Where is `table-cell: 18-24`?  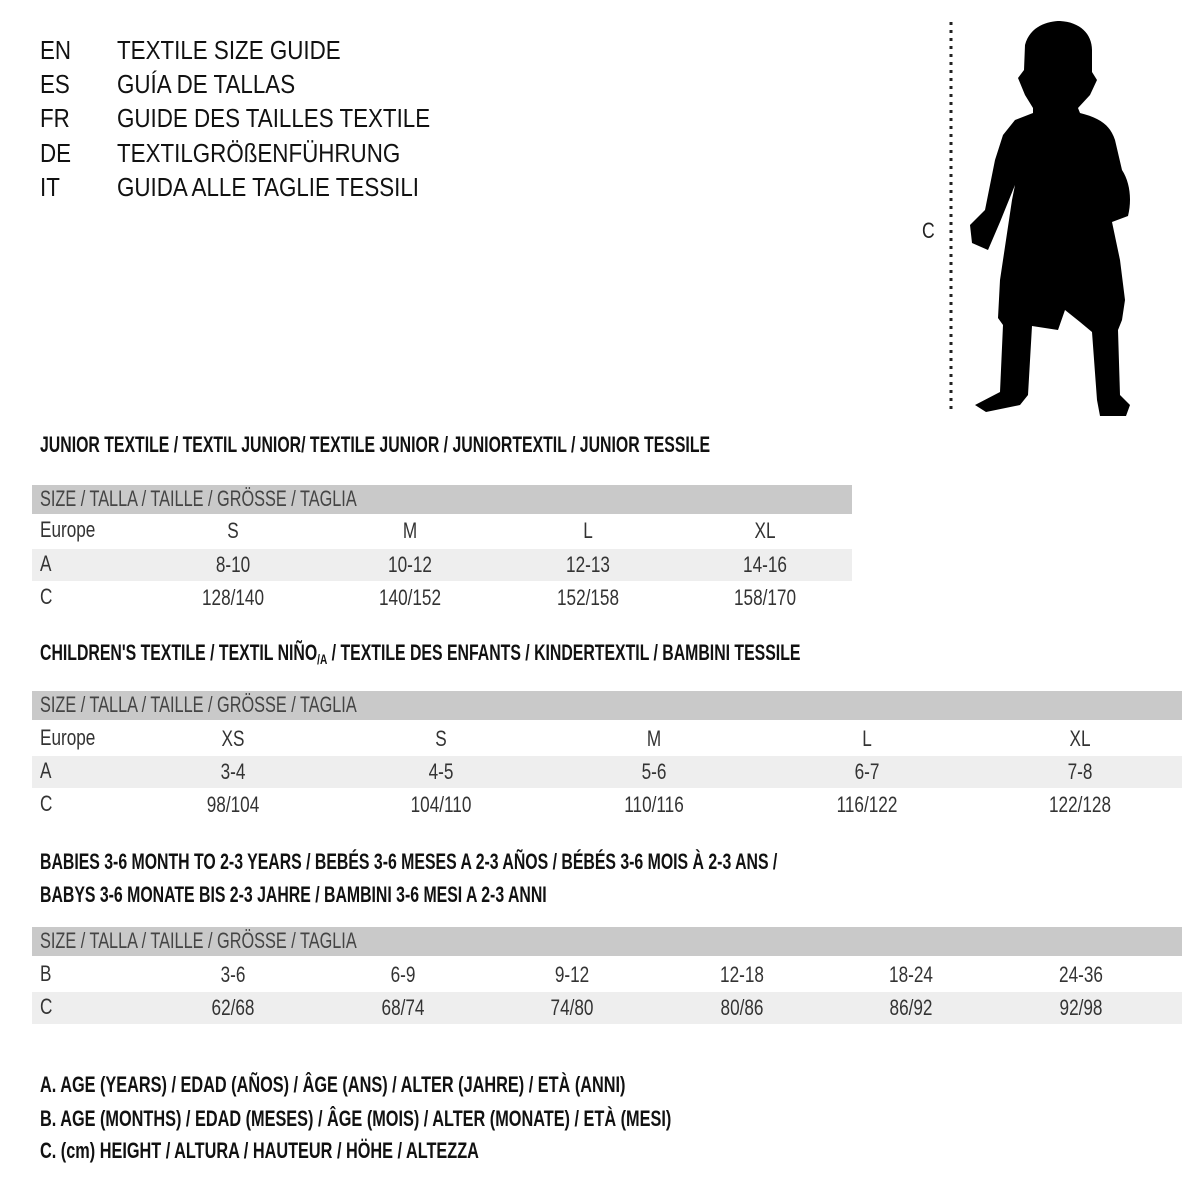 table-cell: 18-24 is located at coordinates (911, 974).